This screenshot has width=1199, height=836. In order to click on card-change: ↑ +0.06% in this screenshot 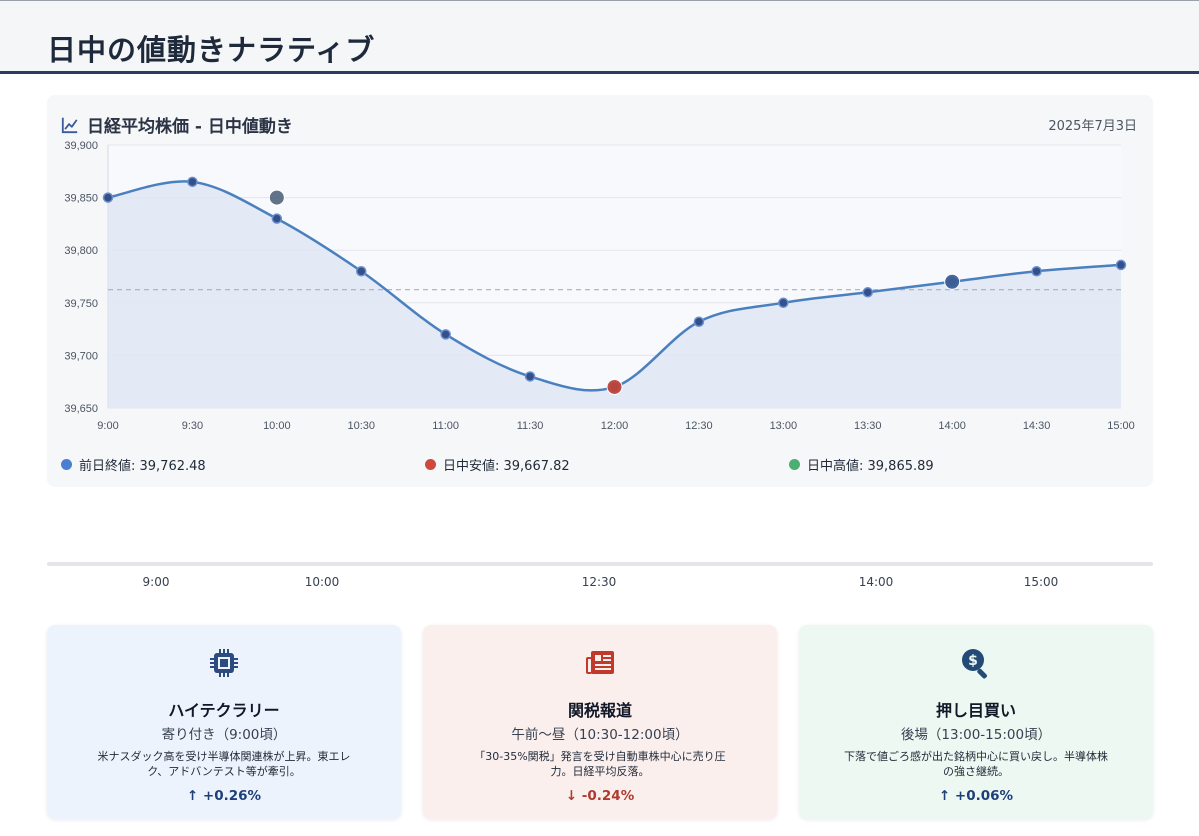, I will do `click(976, 796)`.